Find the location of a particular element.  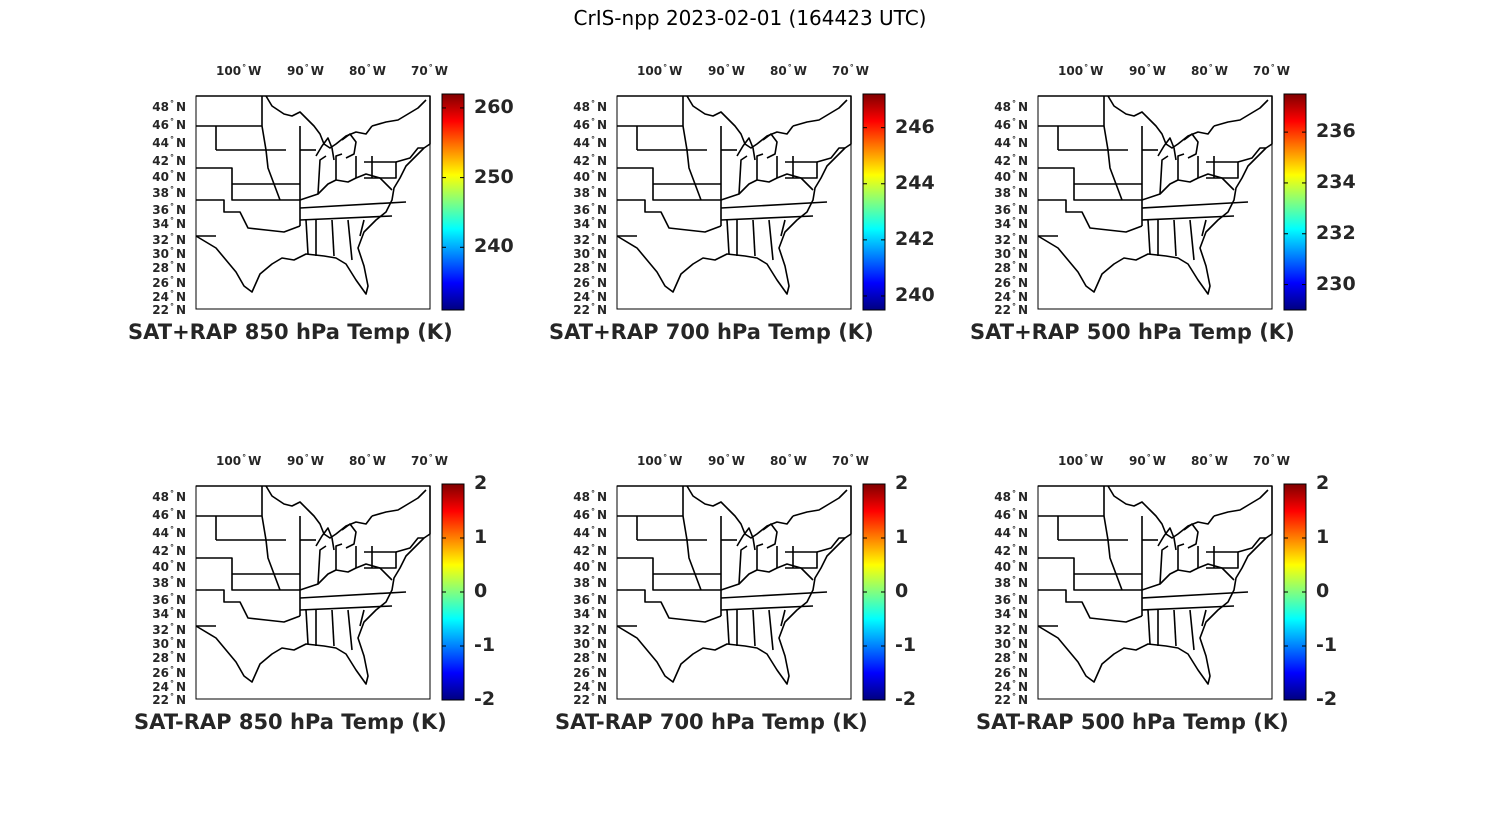

colorbar-tick-label: 234 is located at coordinates (1336, 181).